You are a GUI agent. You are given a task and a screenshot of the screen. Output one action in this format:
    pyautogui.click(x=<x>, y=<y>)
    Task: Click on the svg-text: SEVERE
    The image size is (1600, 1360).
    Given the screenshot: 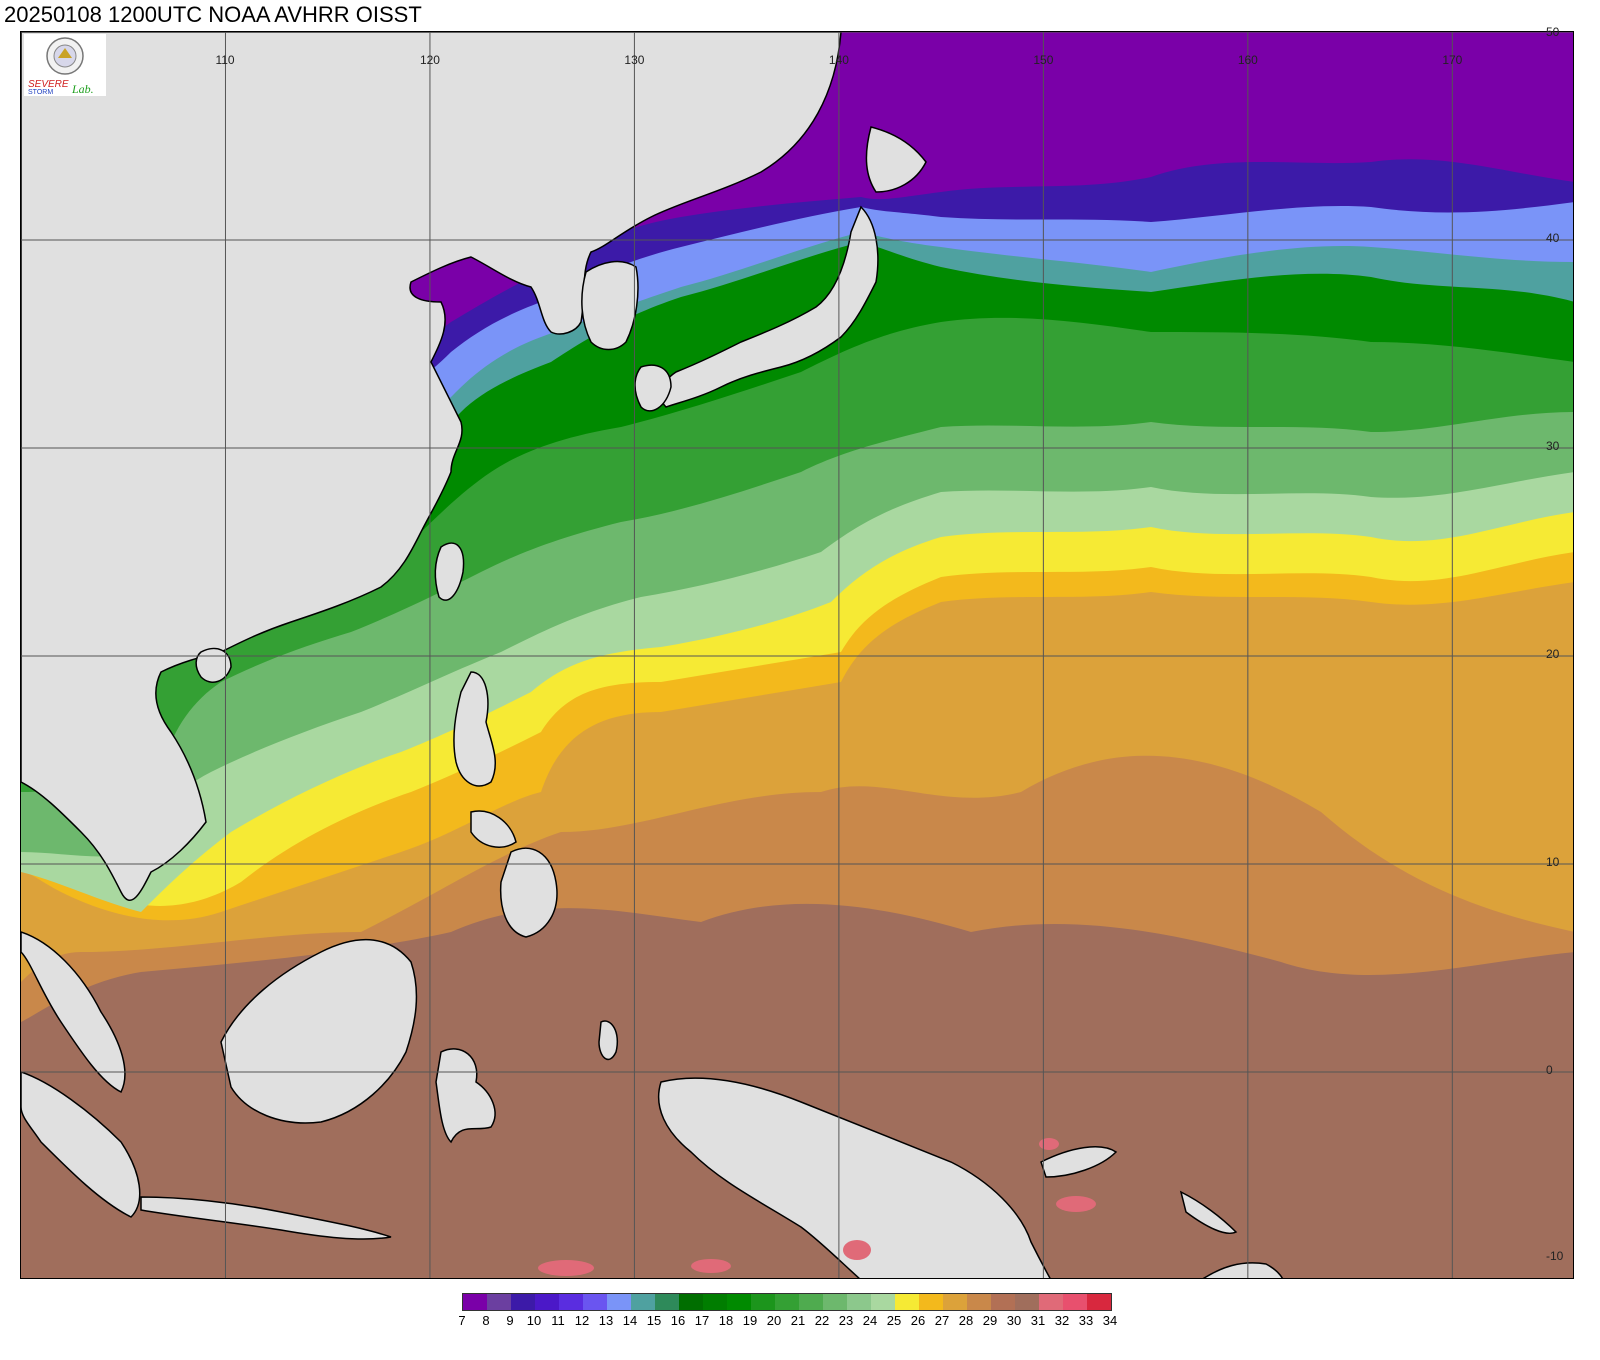 What is the action you would take?
    pyautogui.click(x=48, y=84)
    